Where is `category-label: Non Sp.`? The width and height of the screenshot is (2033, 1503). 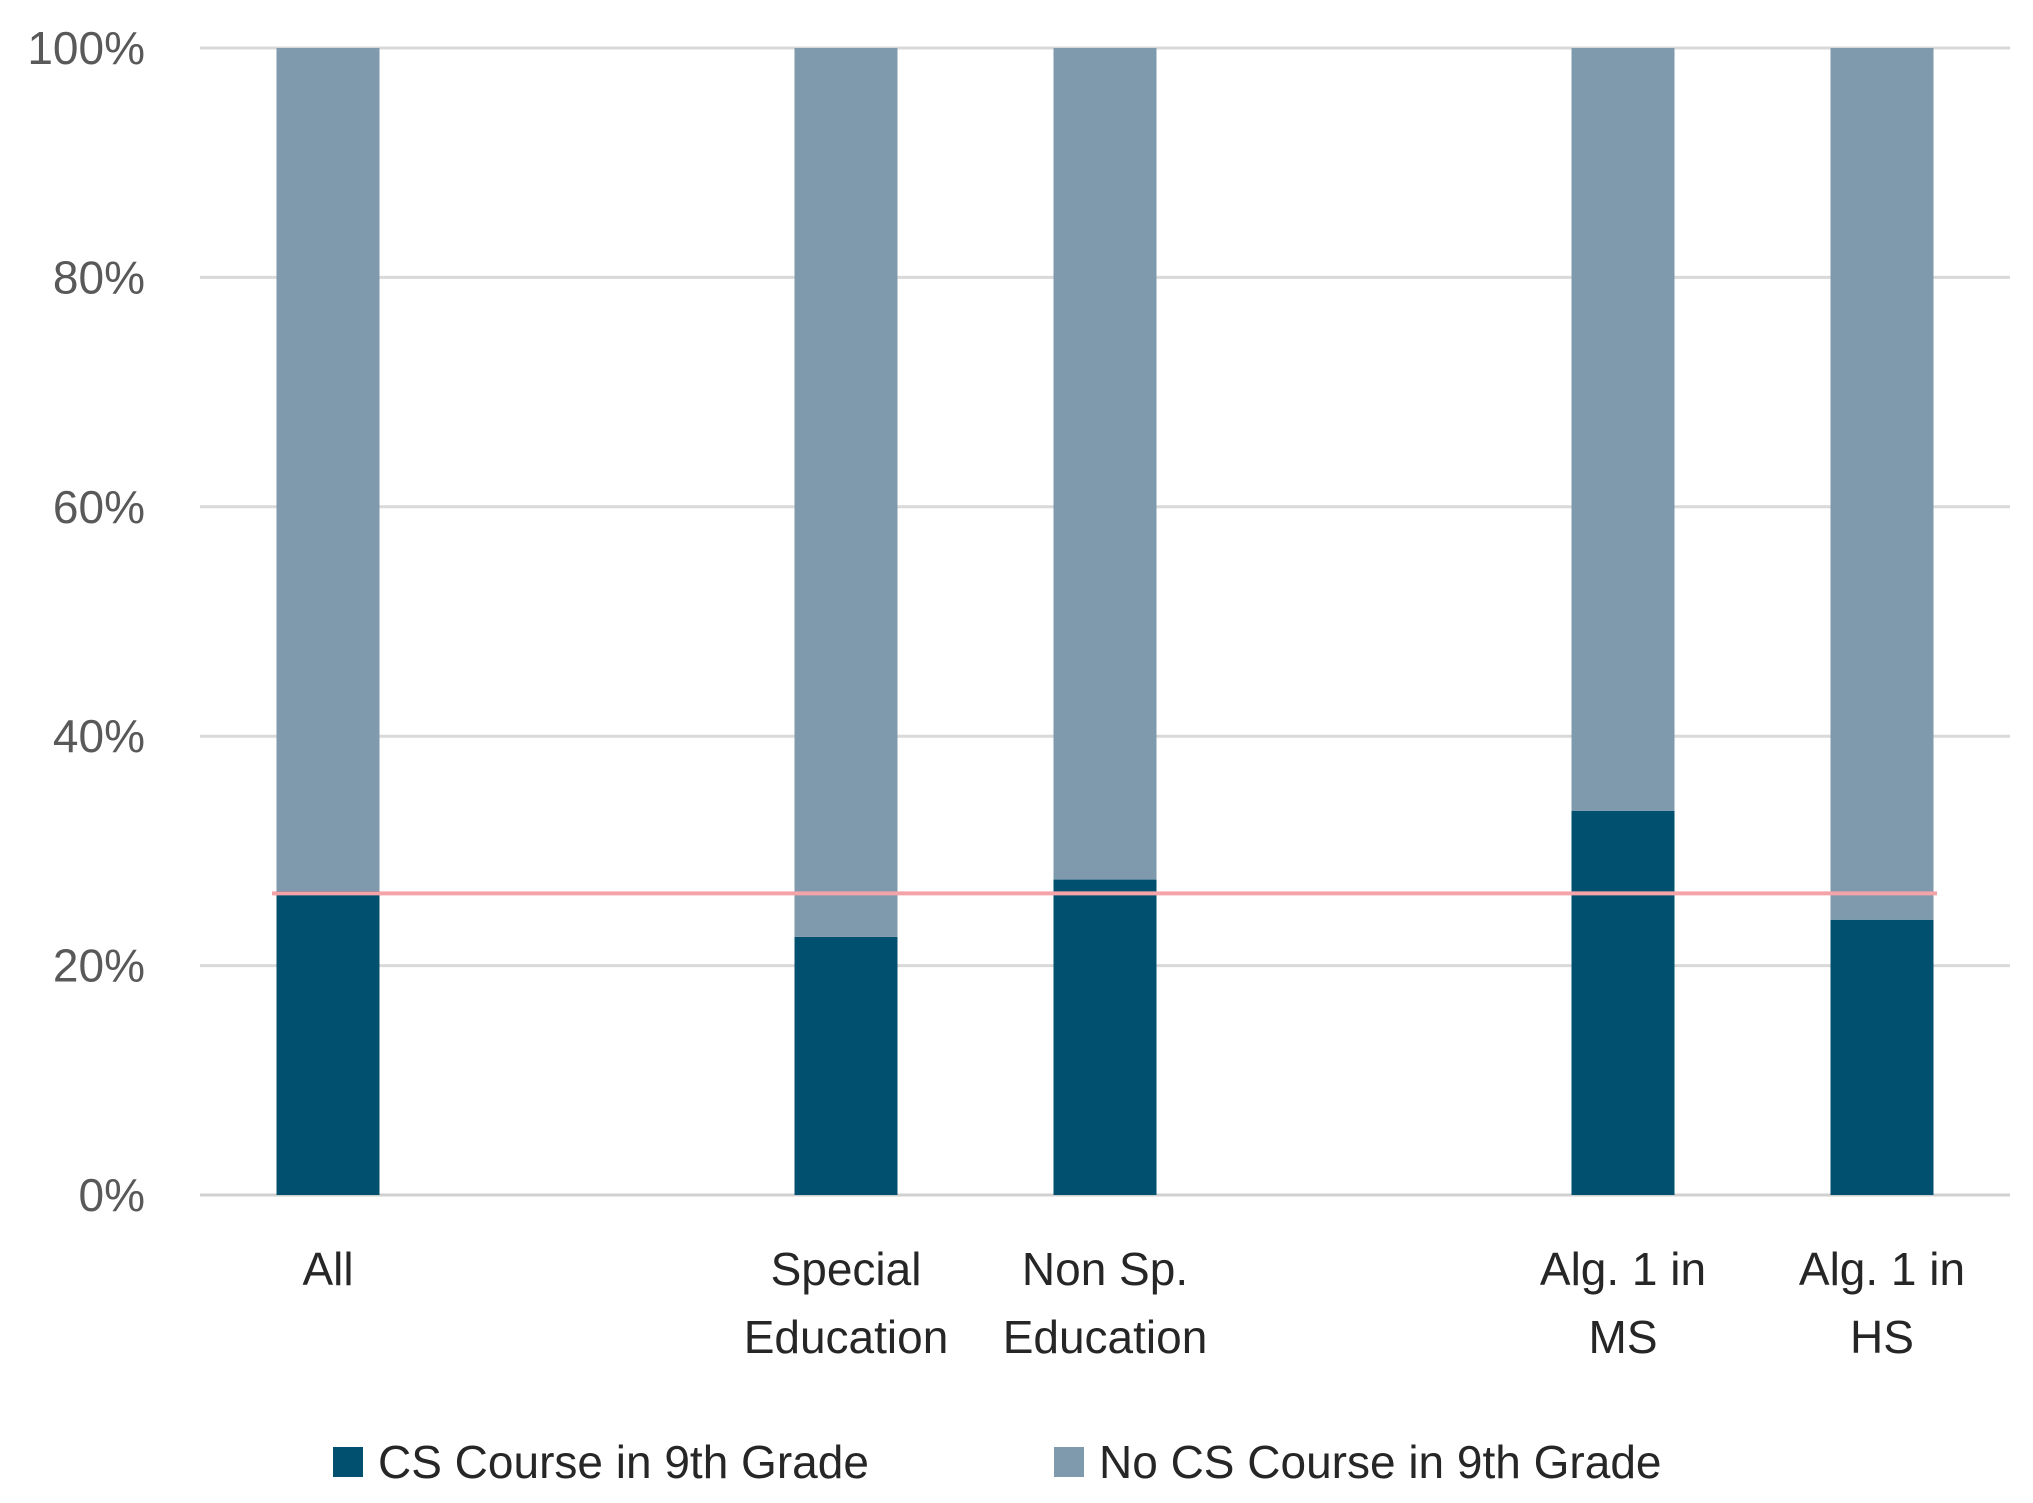 category-label: Non Sp. is located at coordinates (1105, 1269).